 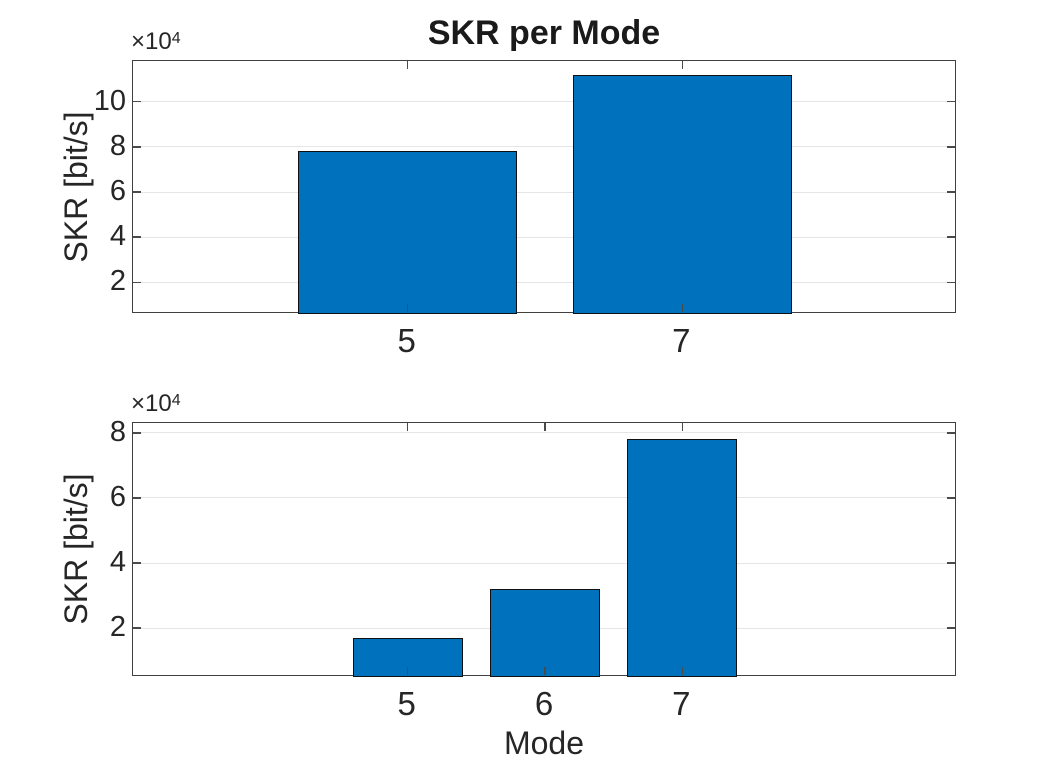 What do you see at coordinates (109, 100) in the screenshot?
I see `y-tick-label: 10` at bounding box center [109, 100].